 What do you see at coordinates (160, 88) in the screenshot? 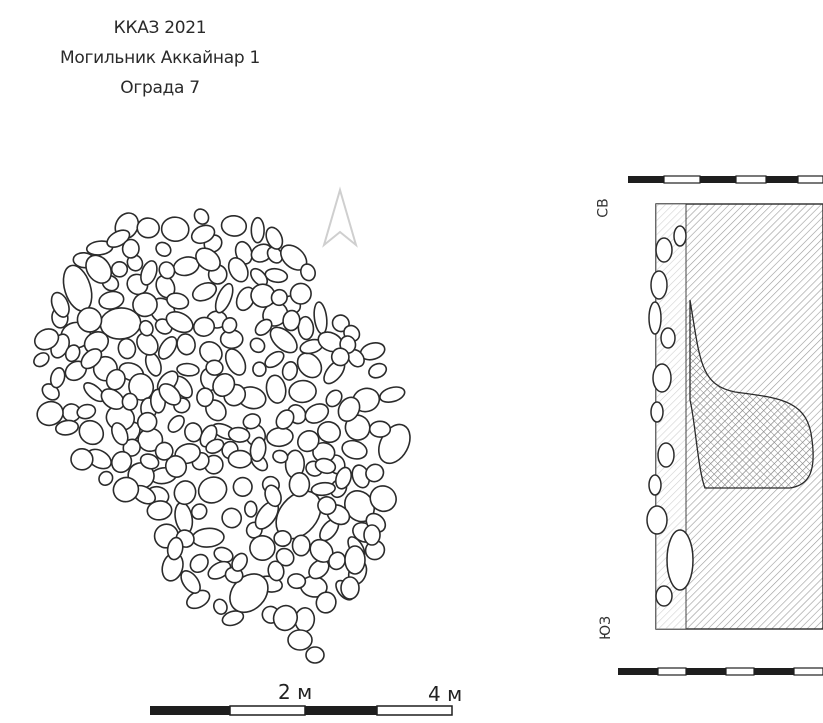
I see `drawing-title-line3: Ограда 7` at bounding box center [160, 88].